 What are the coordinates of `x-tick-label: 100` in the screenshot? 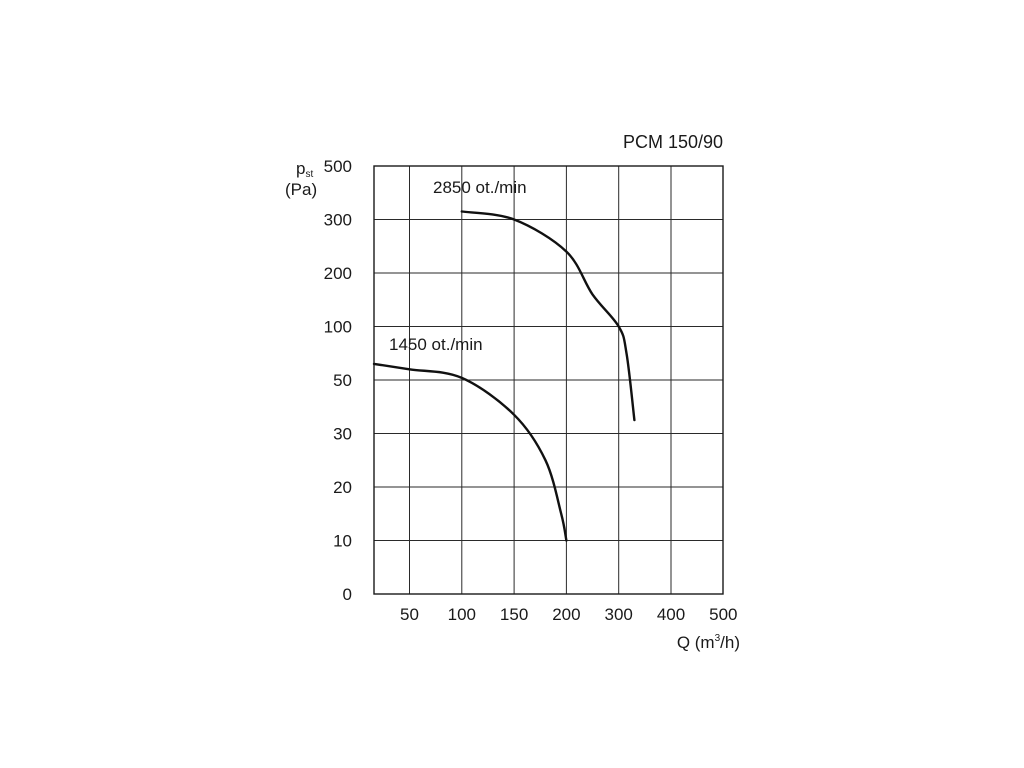 It's located at (462, 614).